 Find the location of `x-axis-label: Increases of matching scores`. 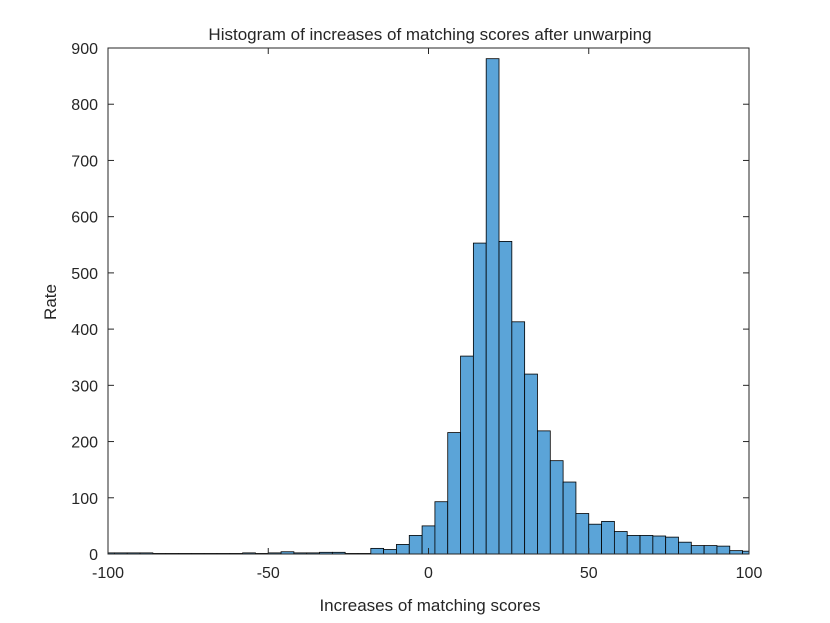

x-axis-label: Increases of matching scores is located at coordinates (429, 605).